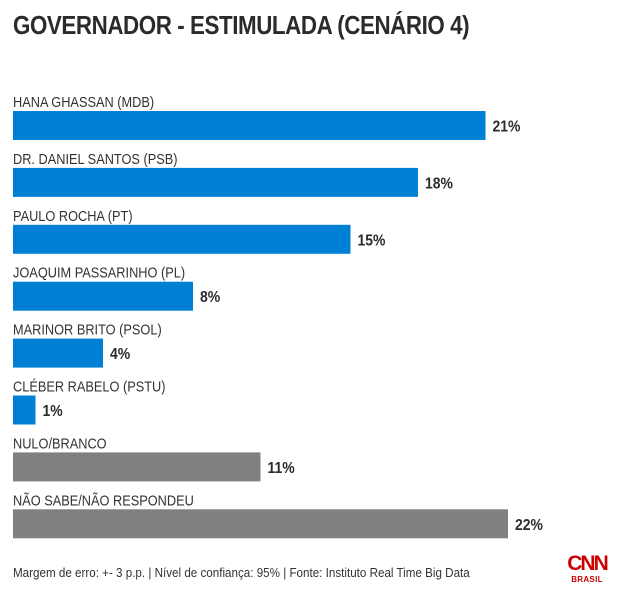  Describe the element at coordinates (588, 563) in the screenshot. I see `cnn-logo-text: CNN` at that location.